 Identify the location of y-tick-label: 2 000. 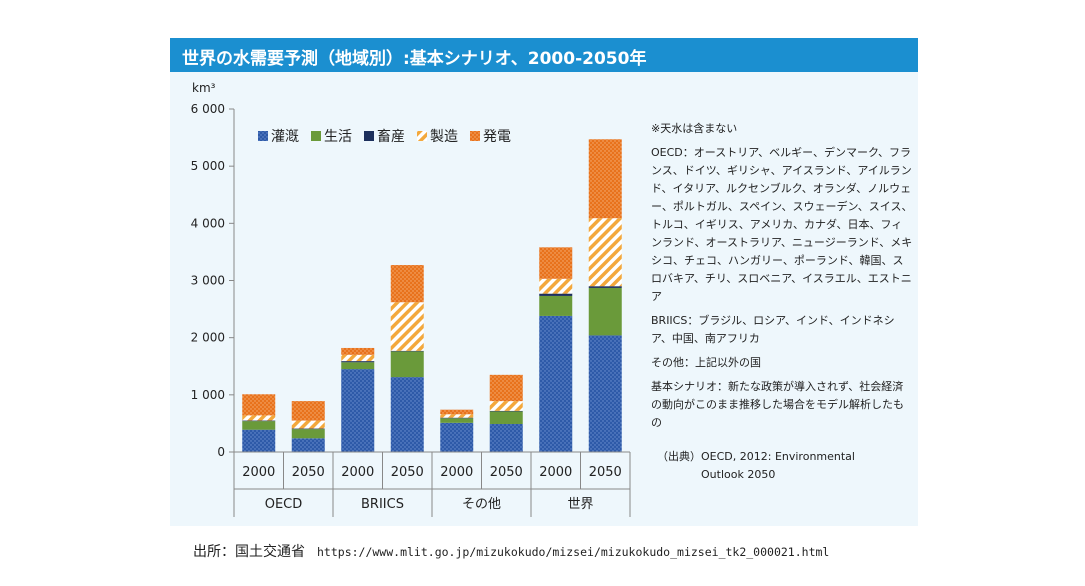
(208, 338).